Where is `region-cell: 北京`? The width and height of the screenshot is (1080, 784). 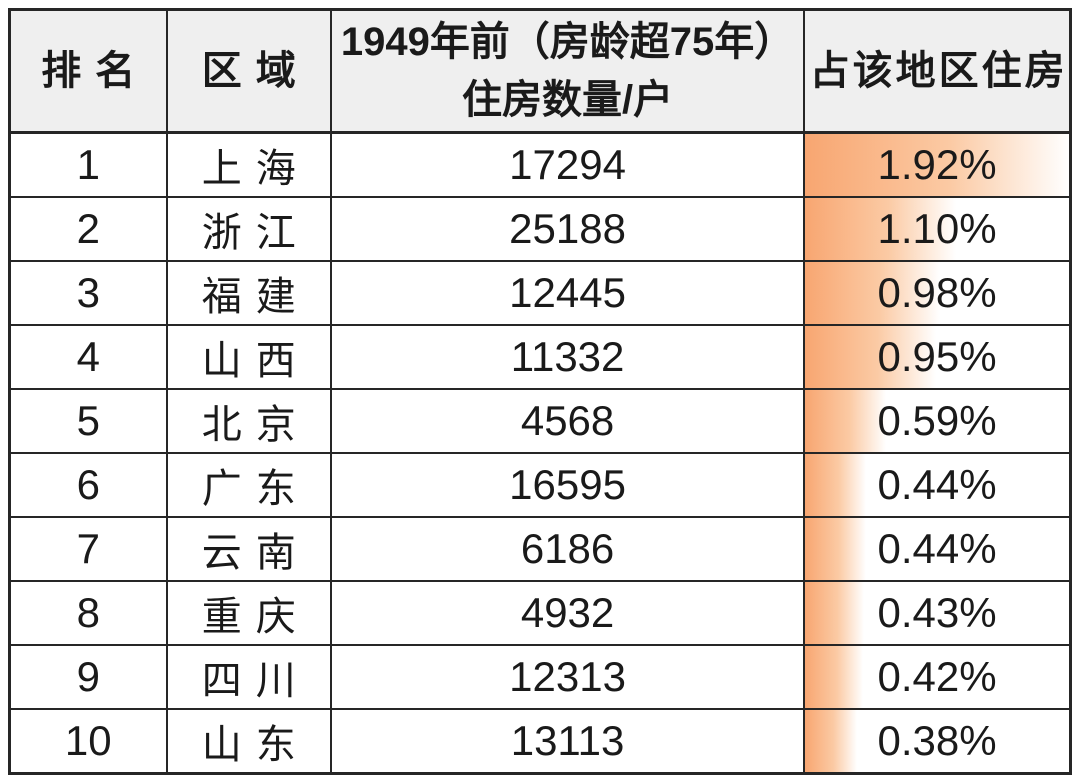
region-cell: 北京 is located at coordinates (248, 421).